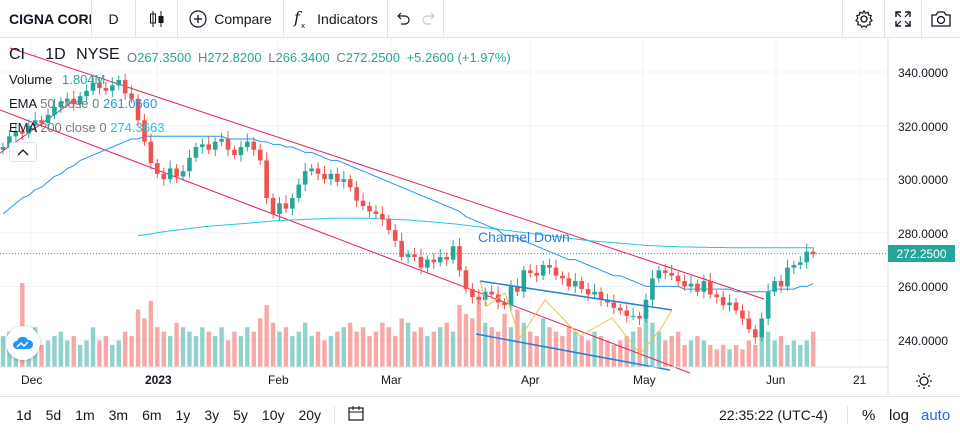  I want to click on pattern-upper-line, so click(576, 295).